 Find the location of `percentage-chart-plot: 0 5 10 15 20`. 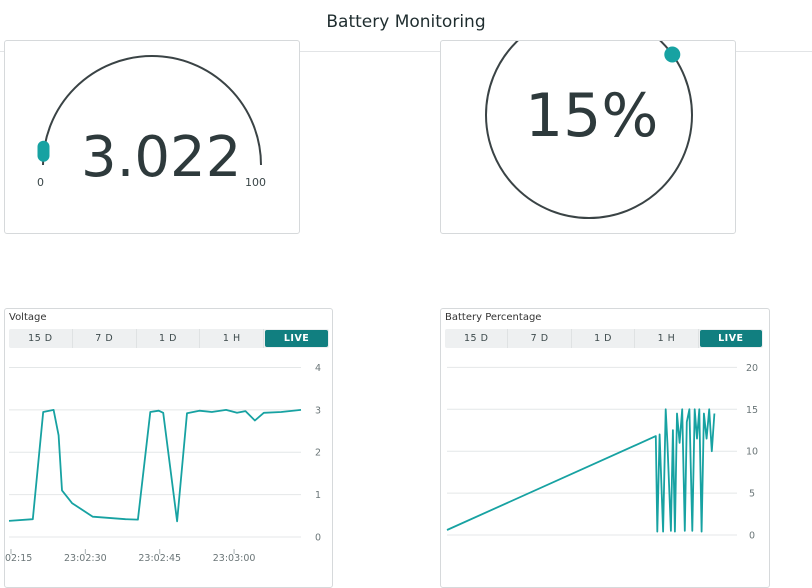

percentage-chart-plot: 0 5 10 15 20 is located at coordinates (602, 452).